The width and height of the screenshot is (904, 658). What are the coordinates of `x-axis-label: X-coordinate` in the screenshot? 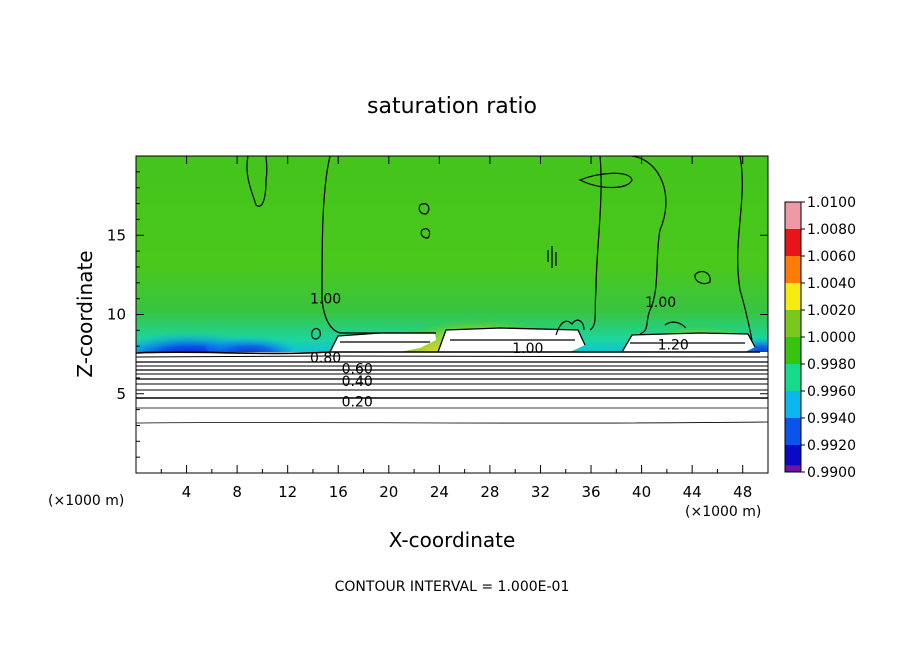 It's located at (452, 540).